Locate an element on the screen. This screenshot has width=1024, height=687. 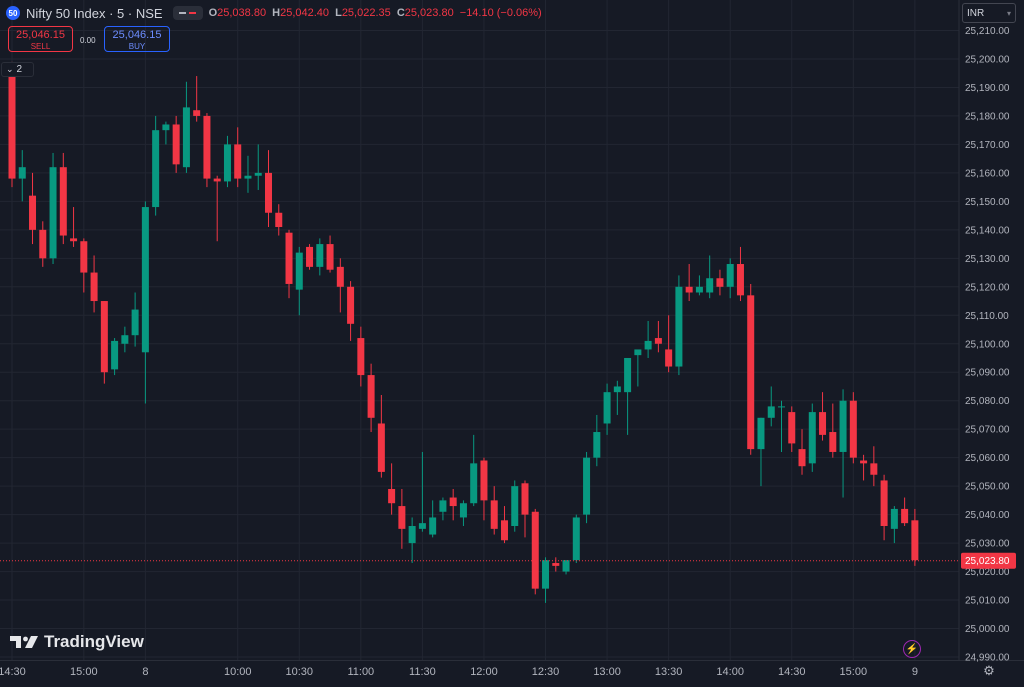
toggle-icon is located at coordinates (187, 13).